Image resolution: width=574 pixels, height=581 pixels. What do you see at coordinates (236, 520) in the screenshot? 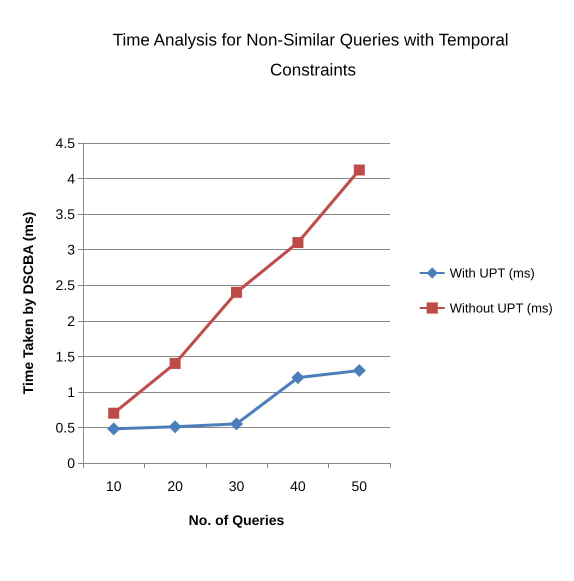
I see `x-axis-title: No. of Queries` at bounding box center [236, 520].